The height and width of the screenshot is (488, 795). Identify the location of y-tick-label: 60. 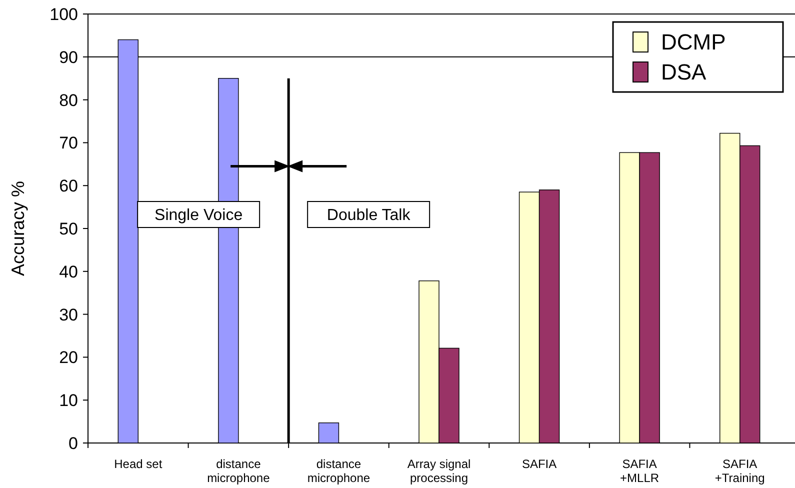
(68, 186).